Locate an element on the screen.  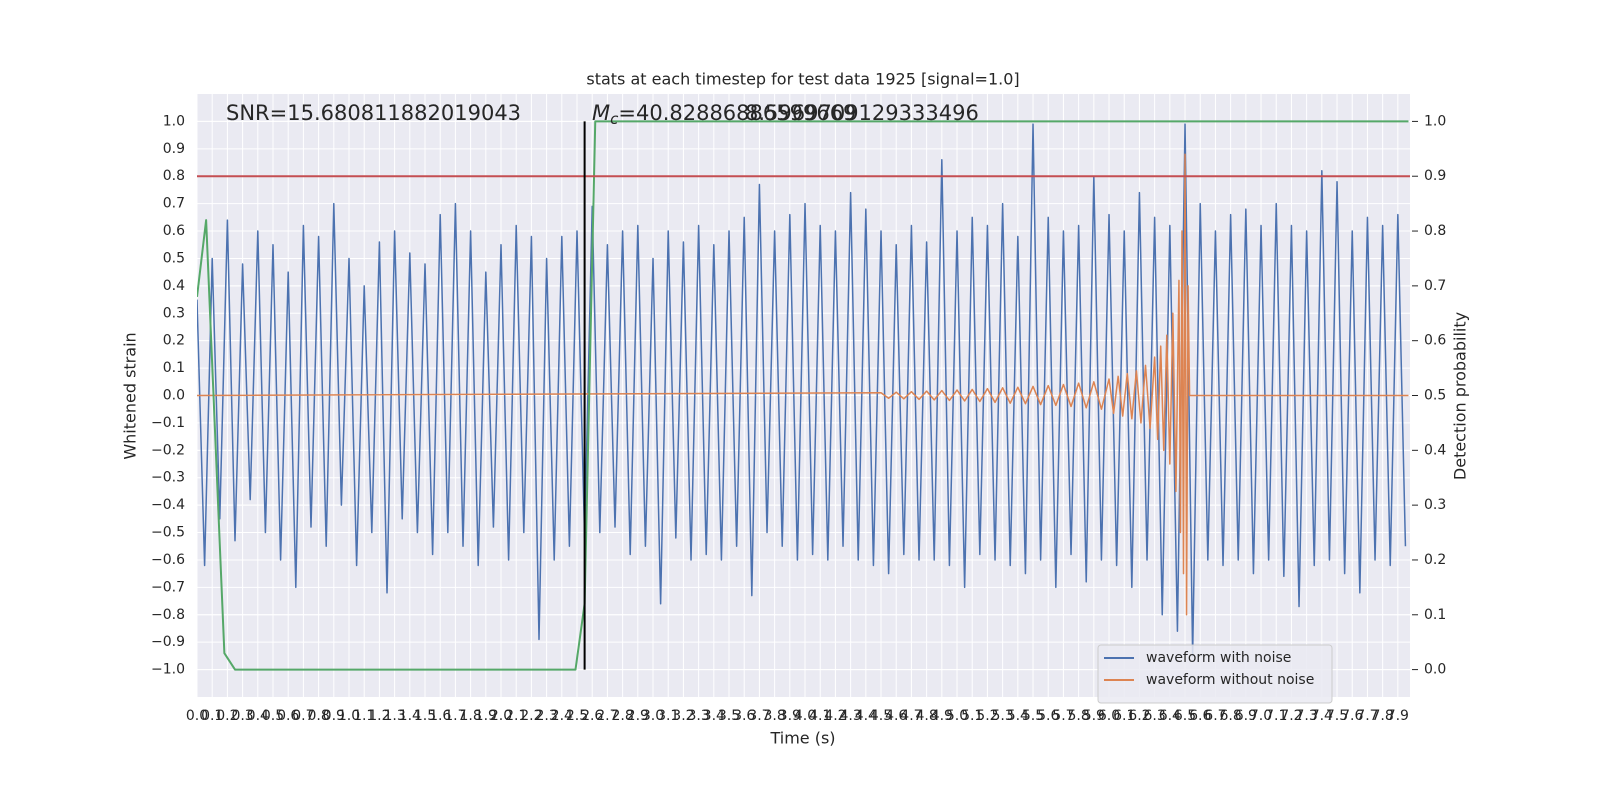
y2-tick-label: 0.6 is located at coordinates (1435, 341).